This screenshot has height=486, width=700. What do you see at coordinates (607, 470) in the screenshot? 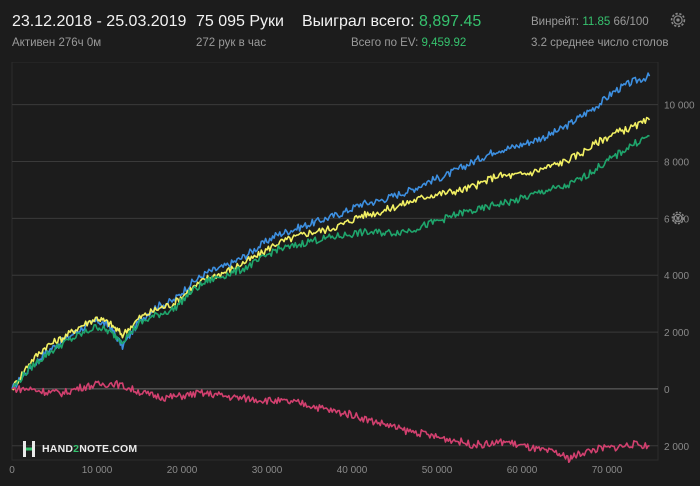
I see `x-tick-label: 70 000` at bounding box center [607, 470].